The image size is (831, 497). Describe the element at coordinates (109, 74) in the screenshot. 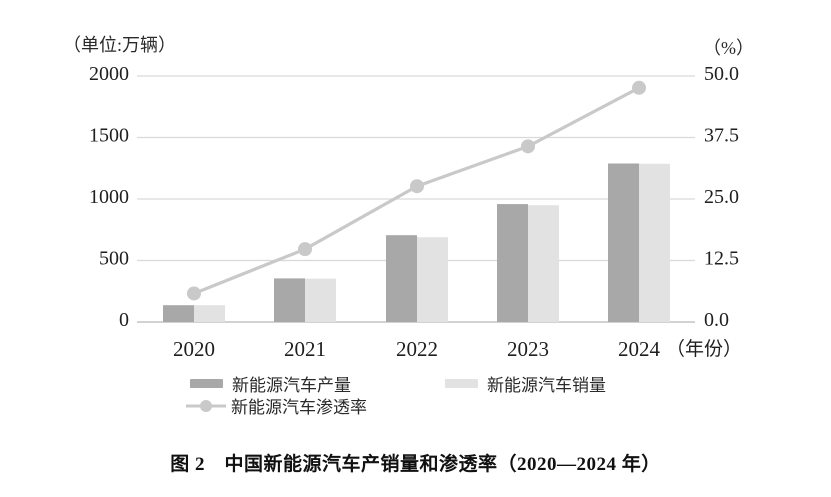

I see `left-axis-tick-label: 2000` at that location.